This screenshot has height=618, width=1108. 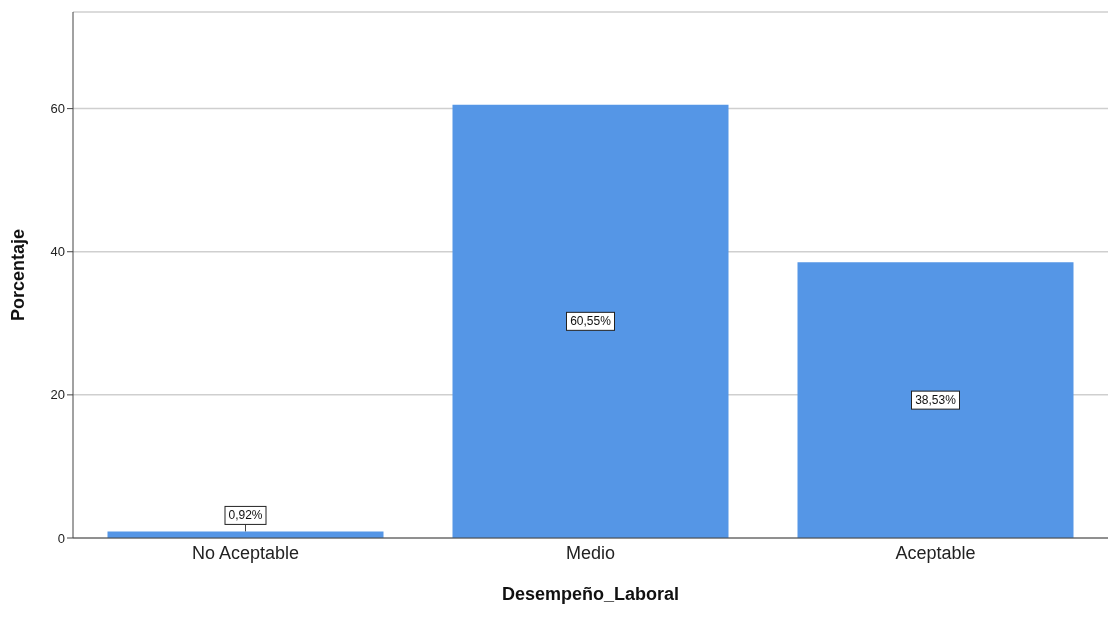 What do you see at coordinates (57, 109) in the screenshot?
I see `y-tick-label: 60` at bounding box center [57, 109].